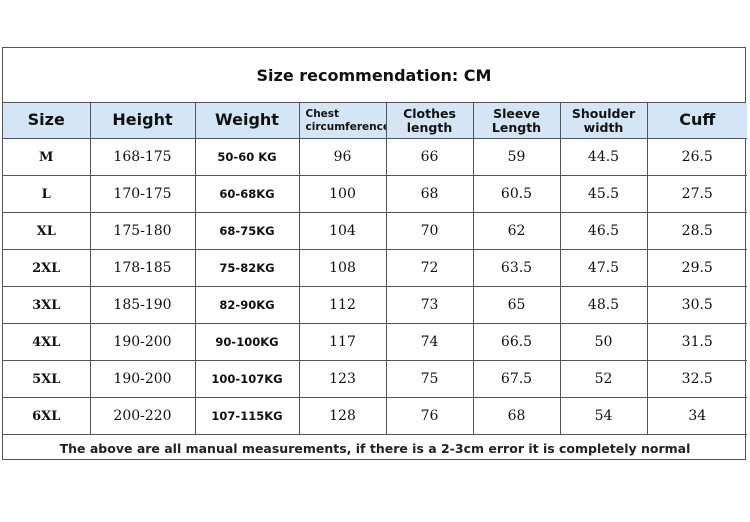 Image resolution: width=750 pixels, height=522 pixels. I want to click on cell-clothes-length: 70, so click(429, 231).